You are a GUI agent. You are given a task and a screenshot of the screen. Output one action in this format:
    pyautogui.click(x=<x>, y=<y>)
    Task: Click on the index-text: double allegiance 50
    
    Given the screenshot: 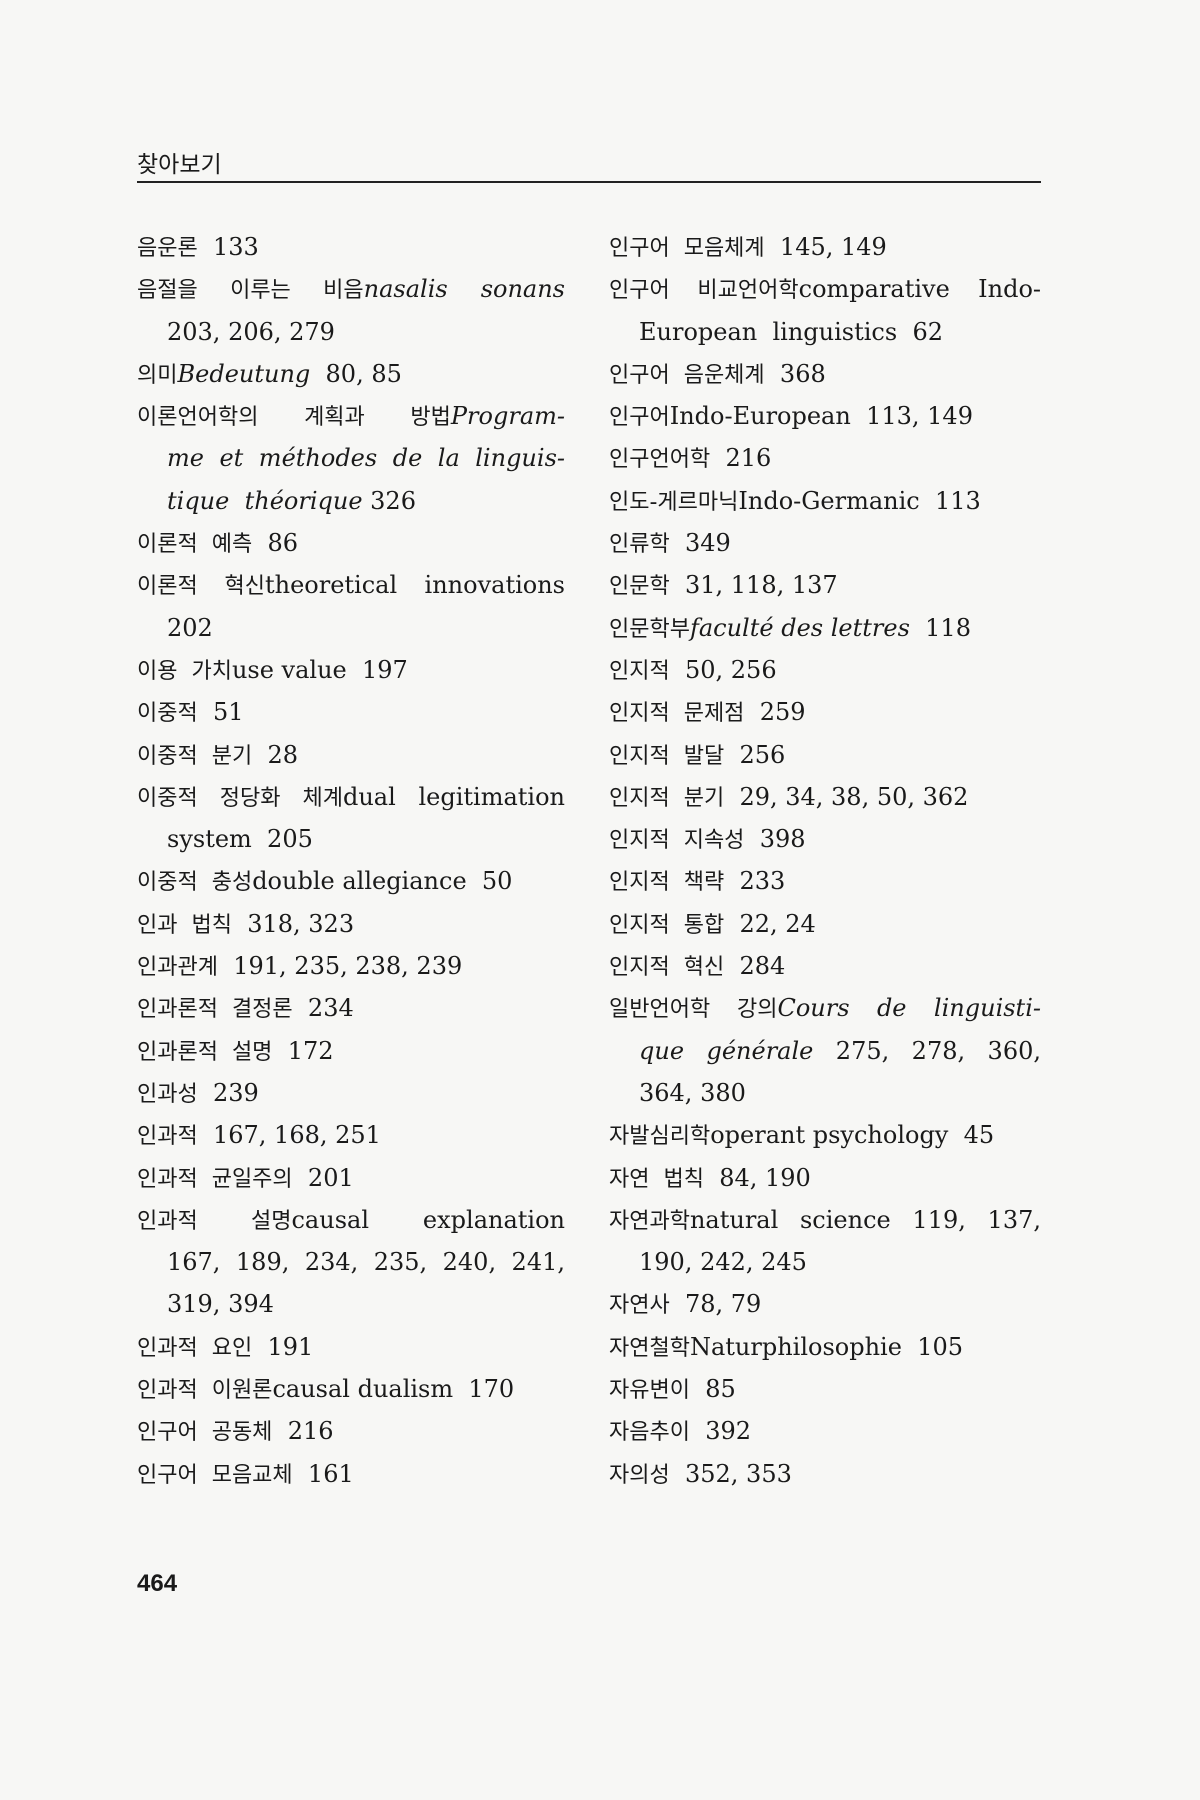 What is the action you would take?
    pyautogui.click(x=382, y=881)
    